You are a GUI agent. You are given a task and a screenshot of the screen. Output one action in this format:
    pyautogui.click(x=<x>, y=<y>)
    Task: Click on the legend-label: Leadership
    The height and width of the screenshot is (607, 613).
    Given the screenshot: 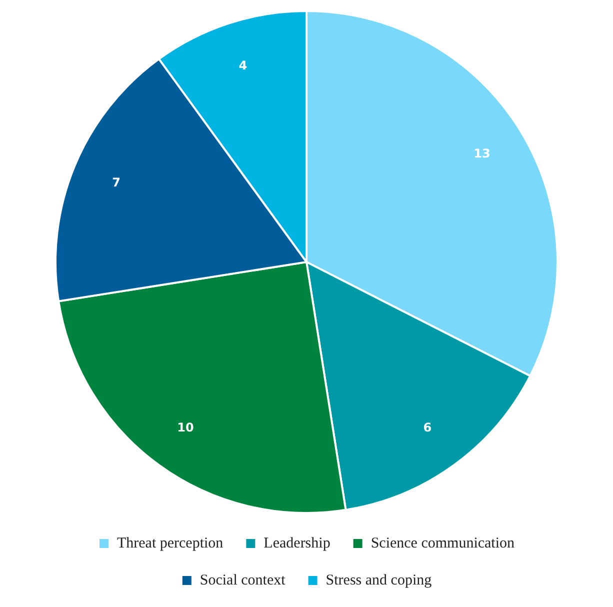 What is the action you would take?
    pyautogui.click(x=297, y=543)
    